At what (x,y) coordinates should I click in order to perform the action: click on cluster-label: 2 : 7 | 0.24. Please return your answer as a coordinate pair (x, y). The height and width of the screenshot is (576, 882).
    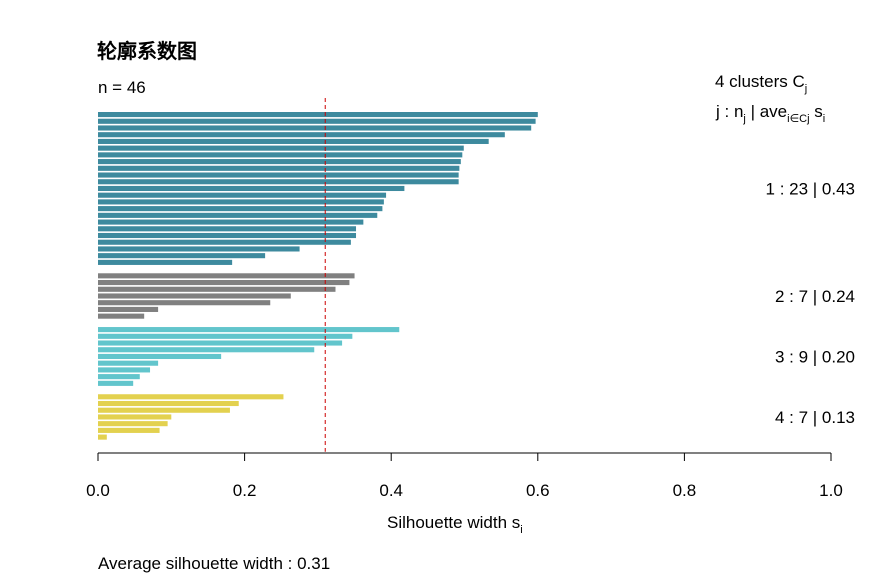
    Looking at the image, I should click on (815, 296).